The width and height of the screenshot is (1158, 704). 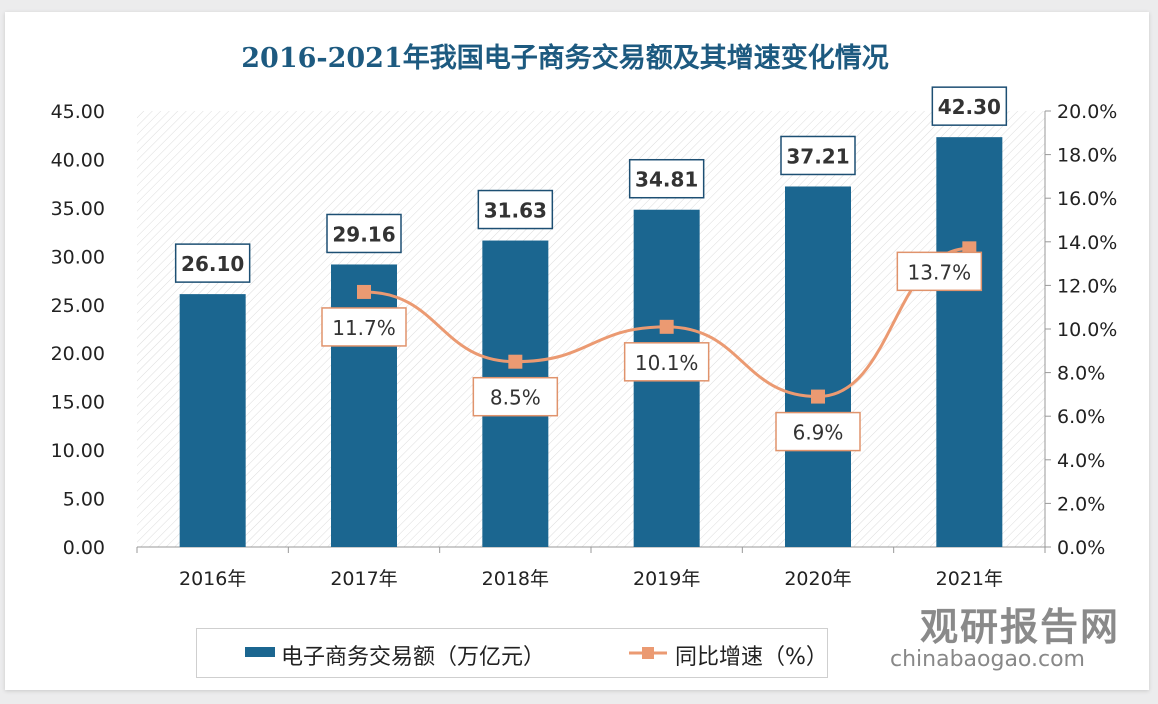 I want to click on growth-data-label: 6.9%, so click(x=818, y=433).